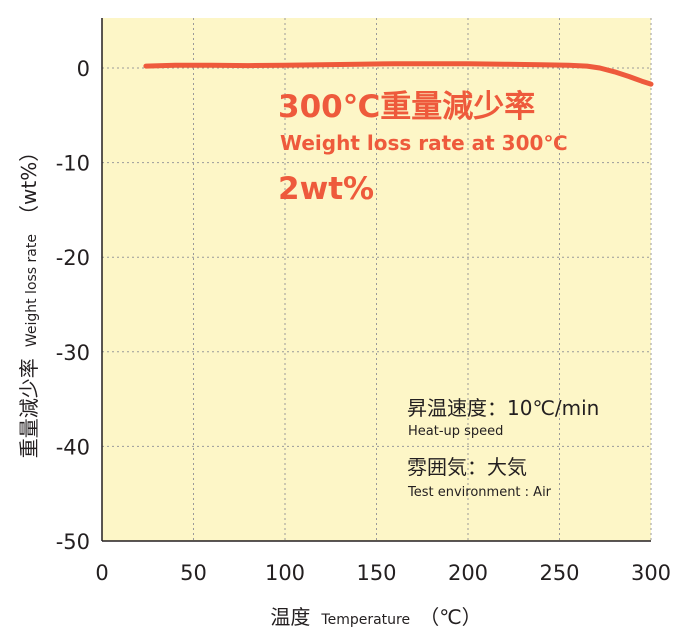 The width and height of the screenshot is (676, 630). Describe the element at coordinates (479, 492) in the screenshot. I see `environment-en: Test environment : Air` at that location.